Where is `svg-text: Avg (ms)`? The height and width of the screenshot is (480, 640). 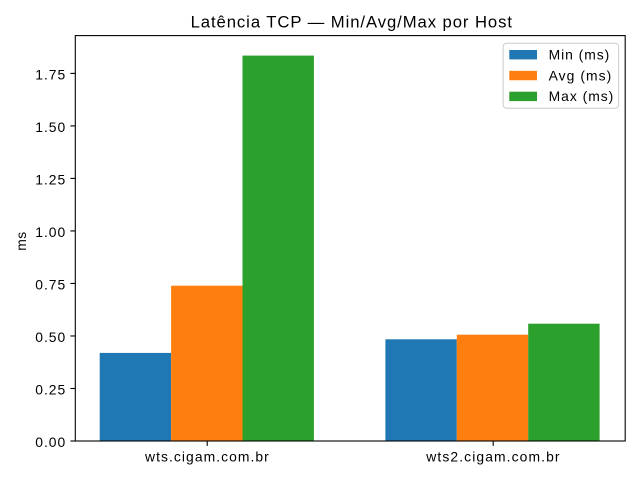 svg-text: Avg (ms) is located at coordinates (580, 75).